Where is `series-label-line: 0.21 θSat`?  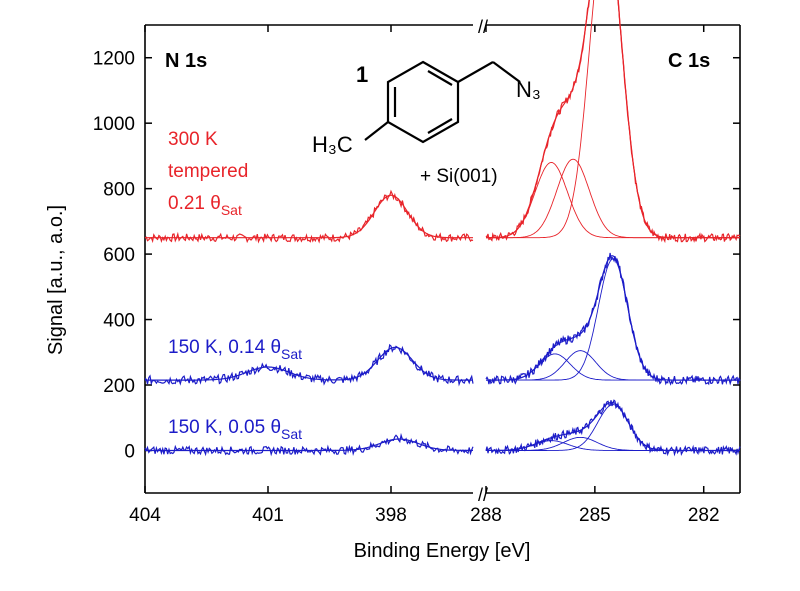 series-label-line: 0.21 θSat is located at coordinates (205, 205).